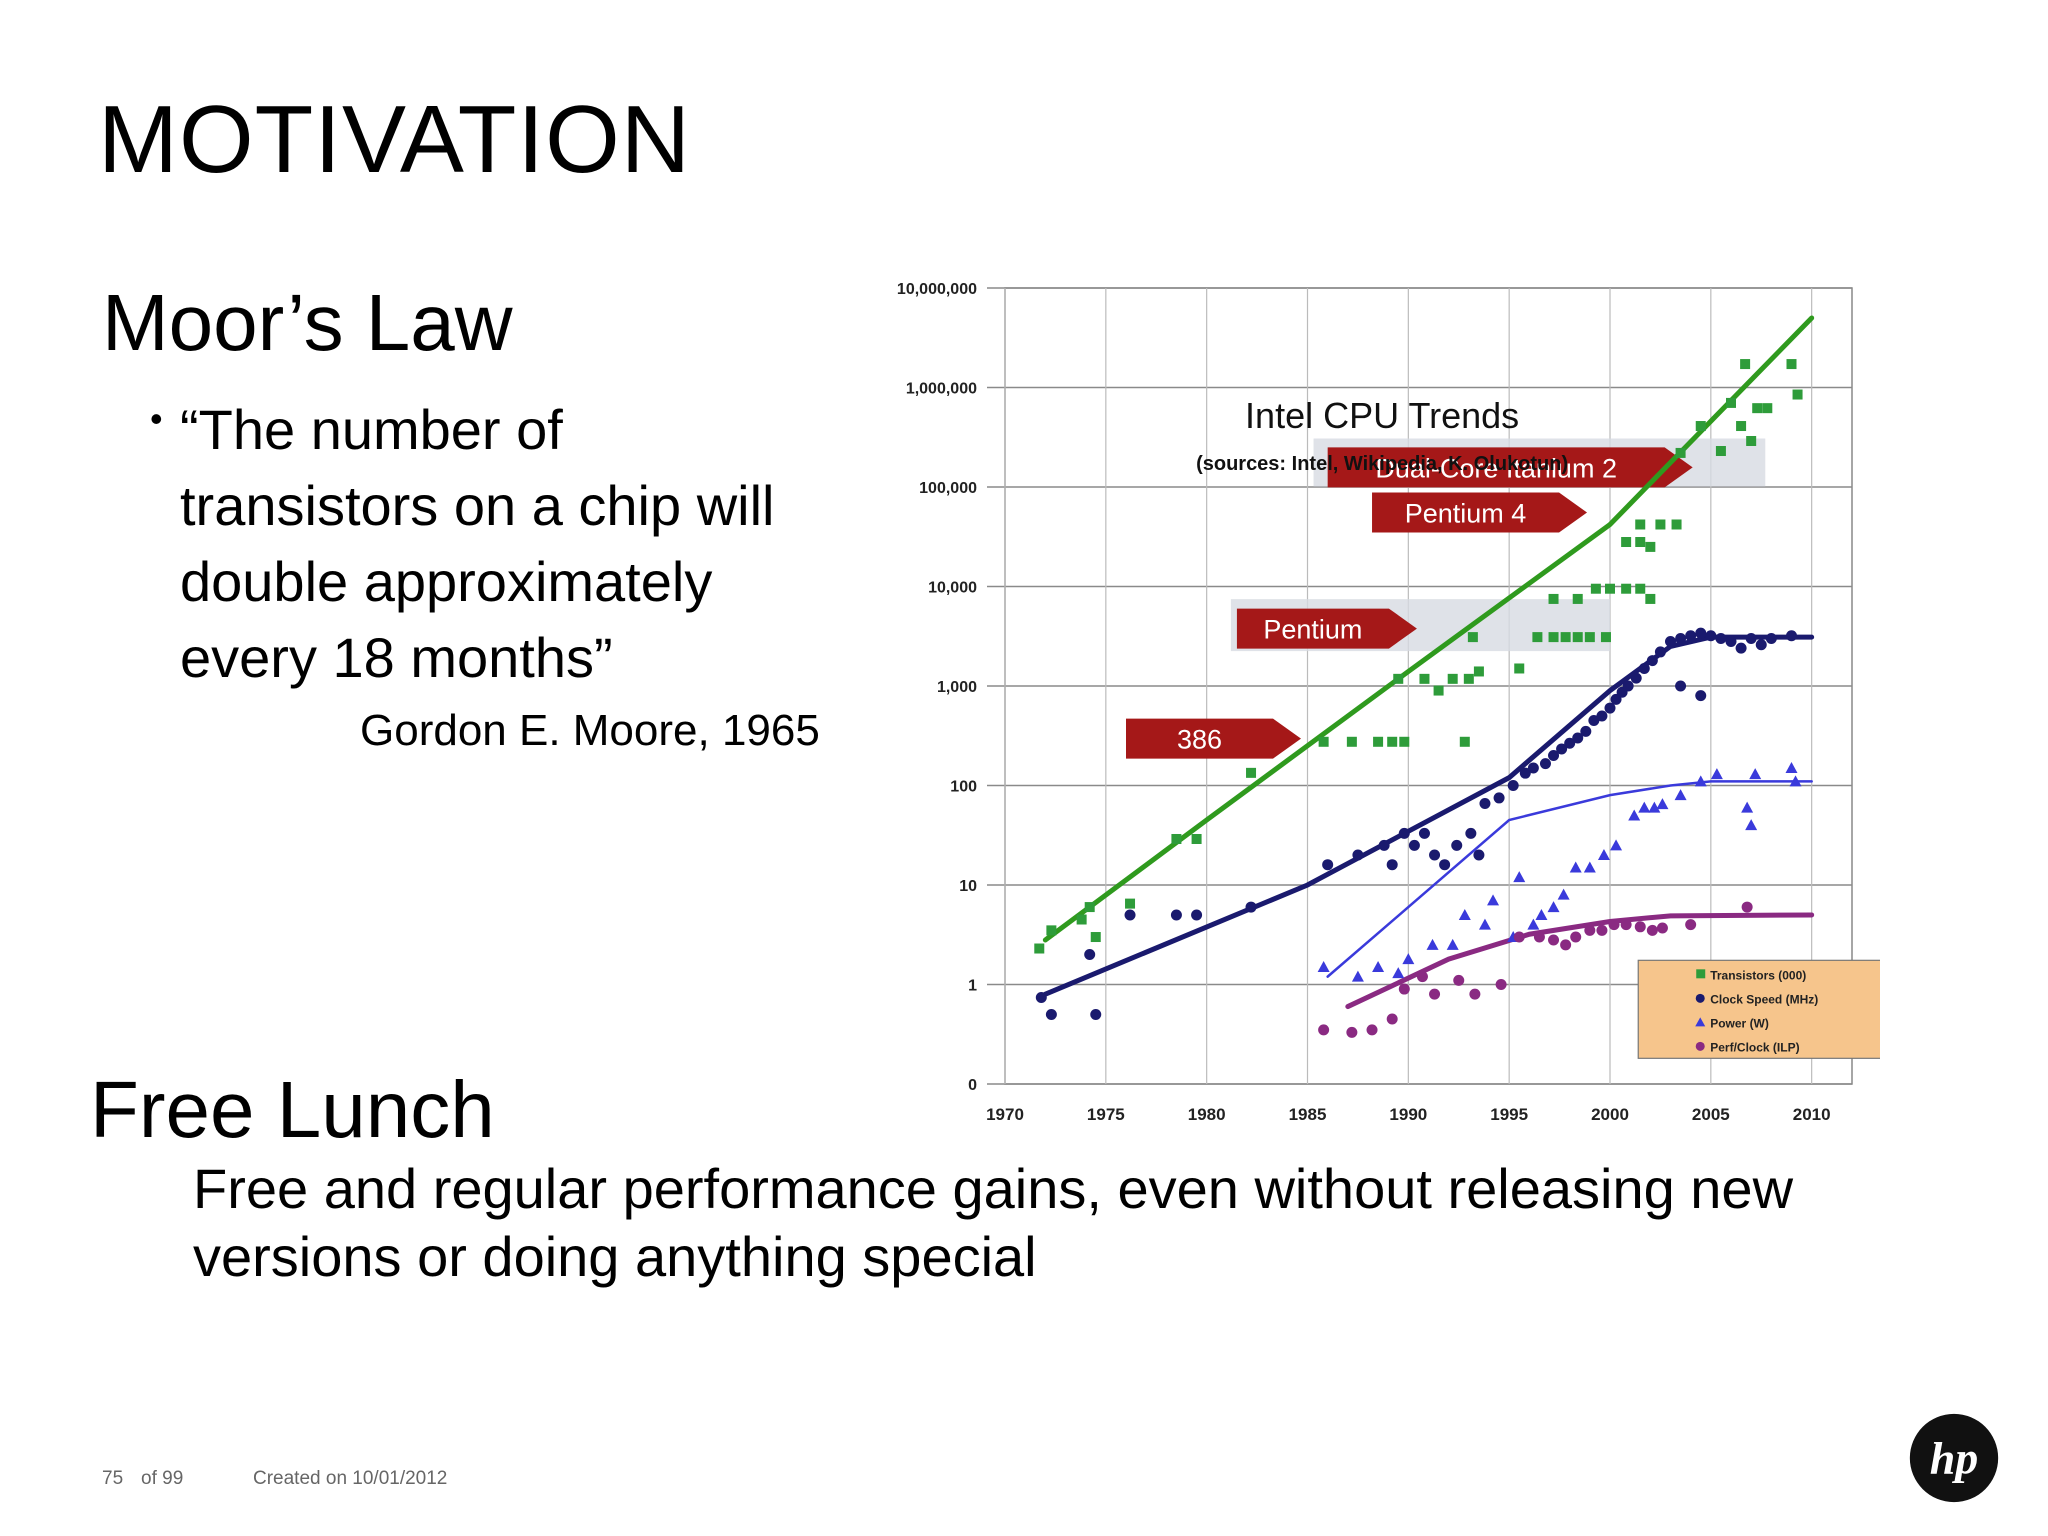  I want to click on x-tick-label: 1985, so click(1308, 1112).